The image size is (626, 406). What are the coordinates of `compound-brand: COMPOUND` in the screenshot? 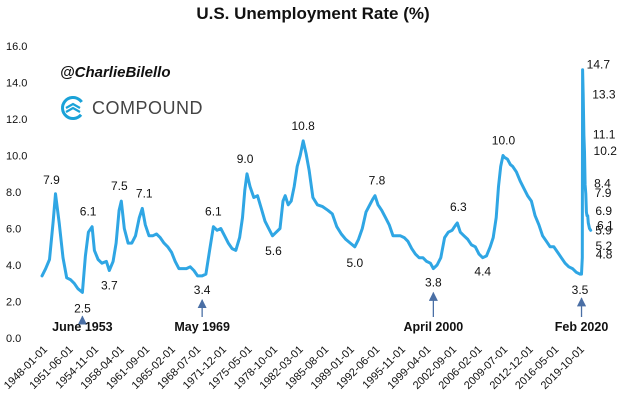 It's located at (131, 108).